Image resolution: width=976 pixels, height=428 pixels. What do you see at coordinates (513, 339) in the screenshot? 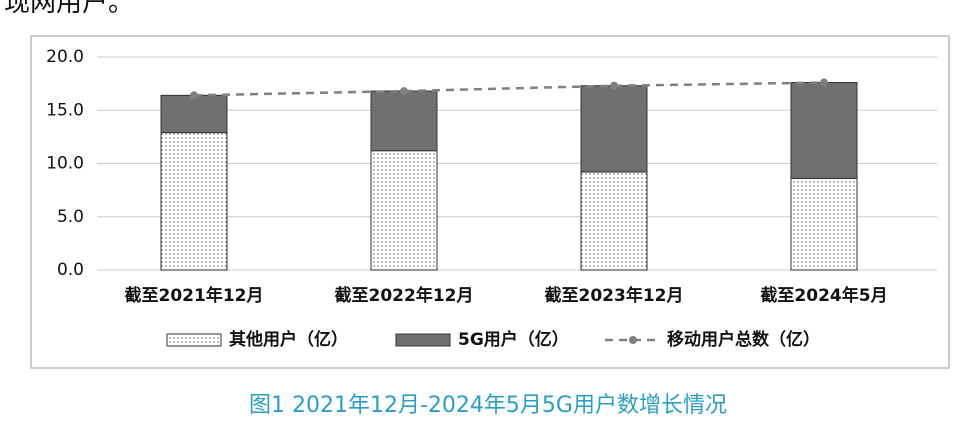
I see `legend-label: 5G用户（亿）` at bounding box center [513, 339].